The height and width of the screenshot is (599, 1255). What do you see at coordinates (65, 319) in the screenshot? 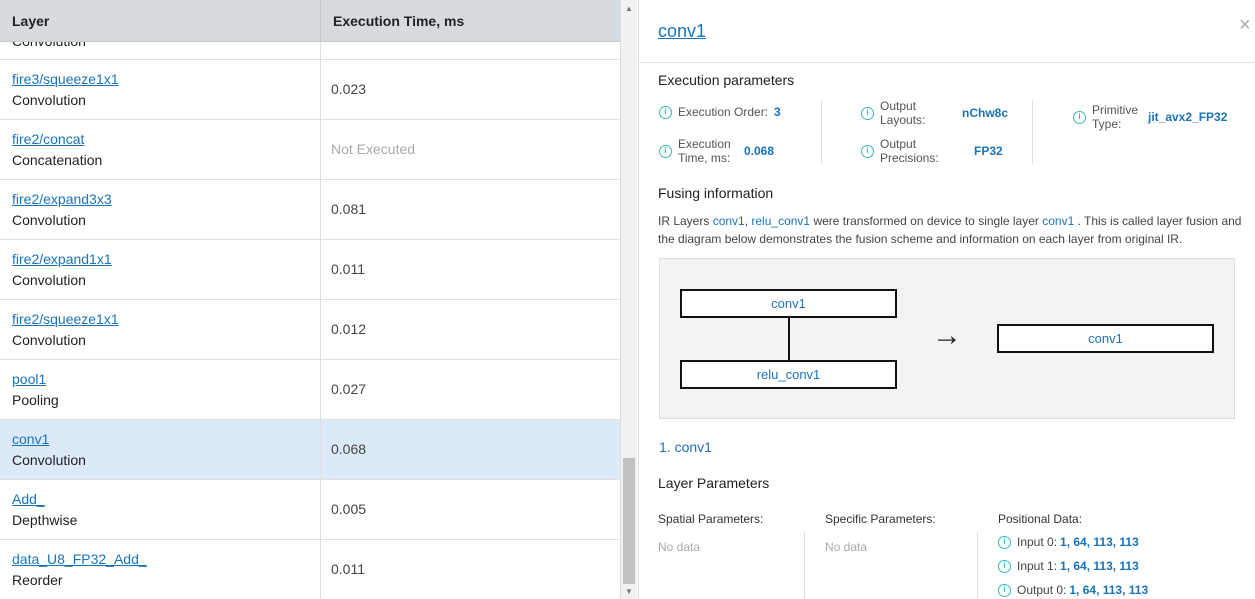
I see `layer-name-link: fire2/squeeze1x1` at bounding box center [65, 319].